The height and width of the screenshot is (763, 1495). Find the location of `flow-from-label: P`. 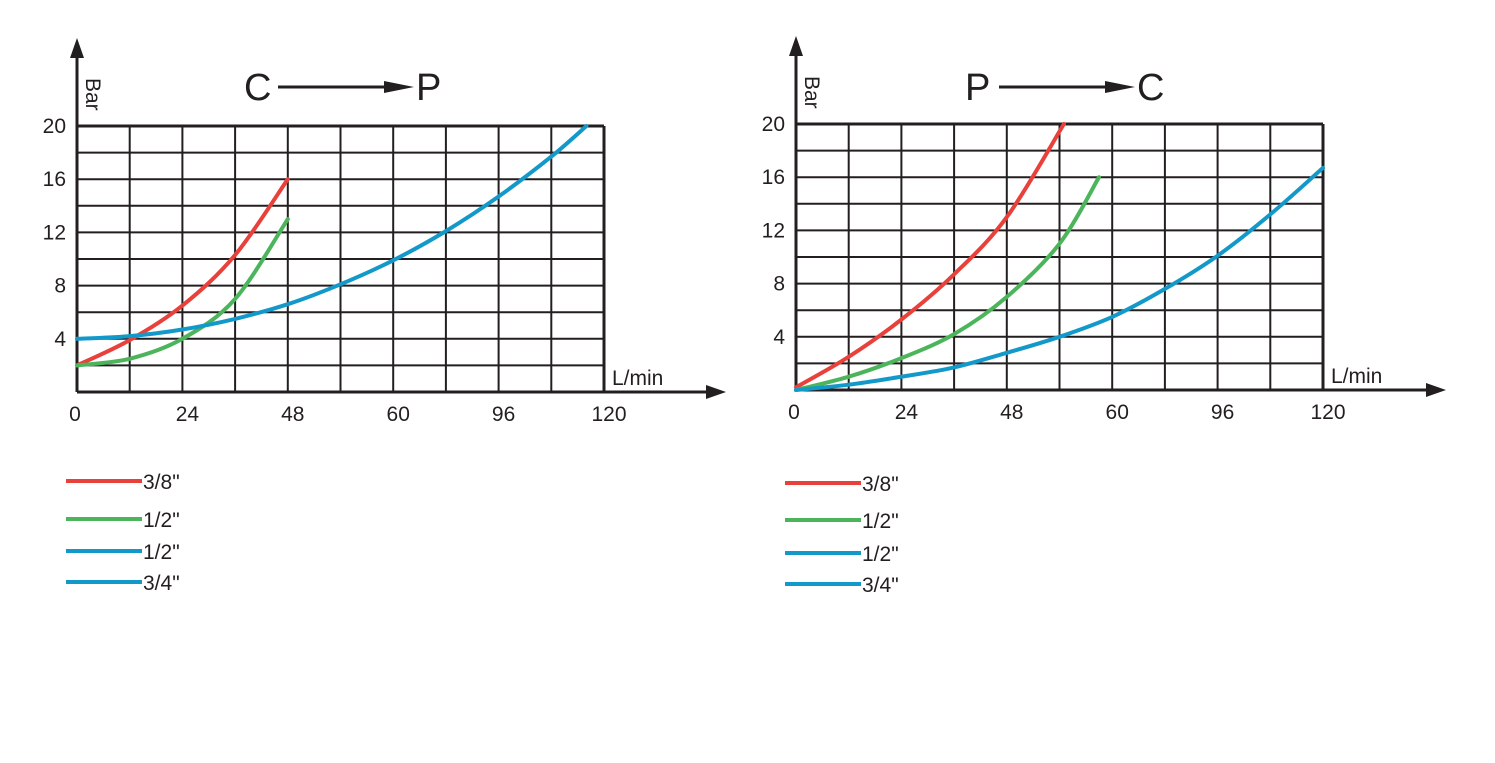

flow-from-label: P is located at coordinates (977, 88).